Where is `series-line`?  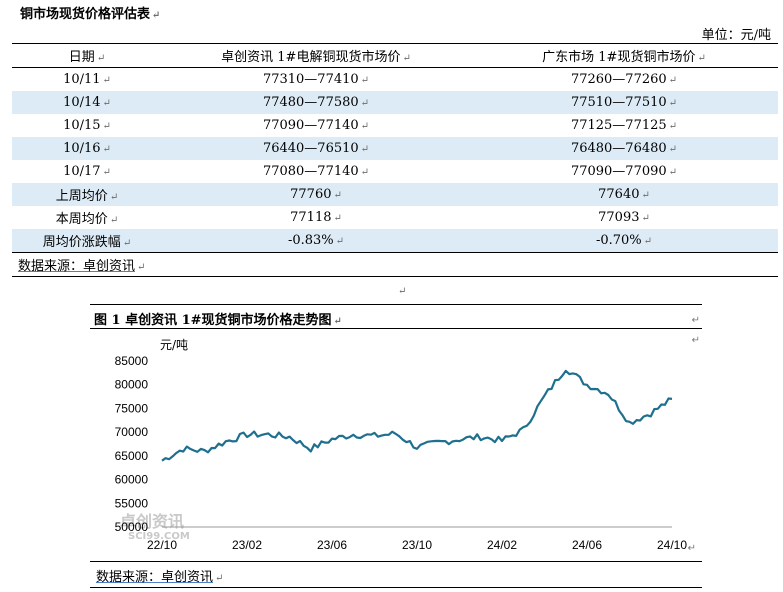
series-line is located at coordinates (417, 415).